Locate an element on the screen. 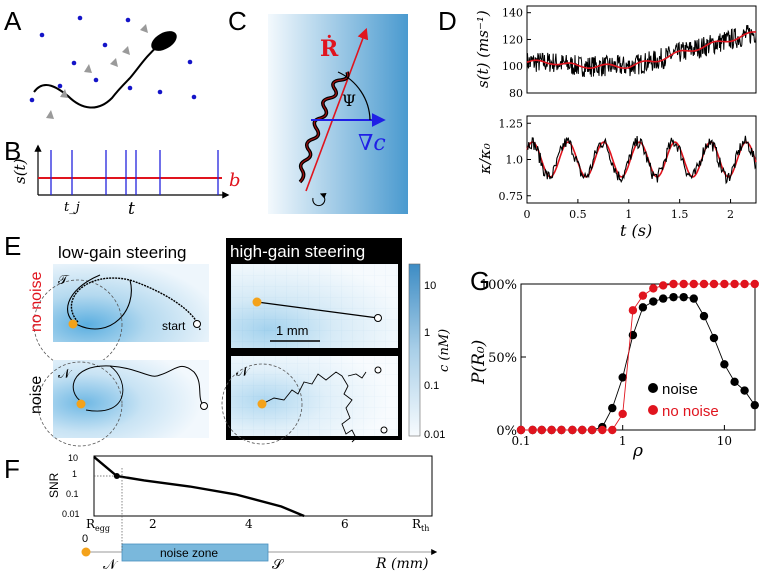  f-ytick-001: 0.01 is located at coordinates (71, 514).